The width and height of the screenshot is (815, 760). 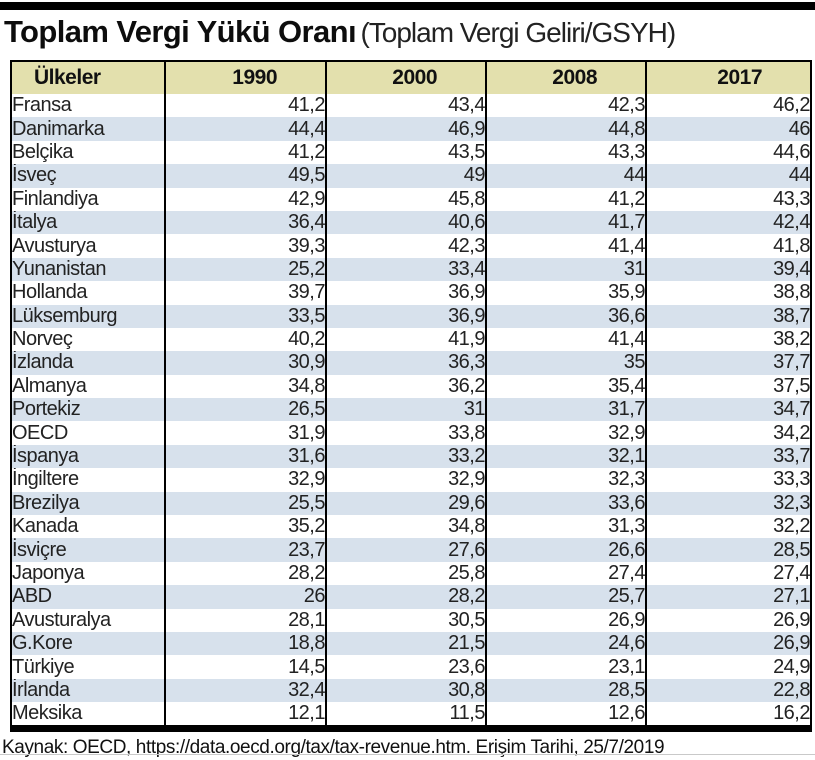 I want to click on value-cell: 38,8, so click(x=728, y=293).